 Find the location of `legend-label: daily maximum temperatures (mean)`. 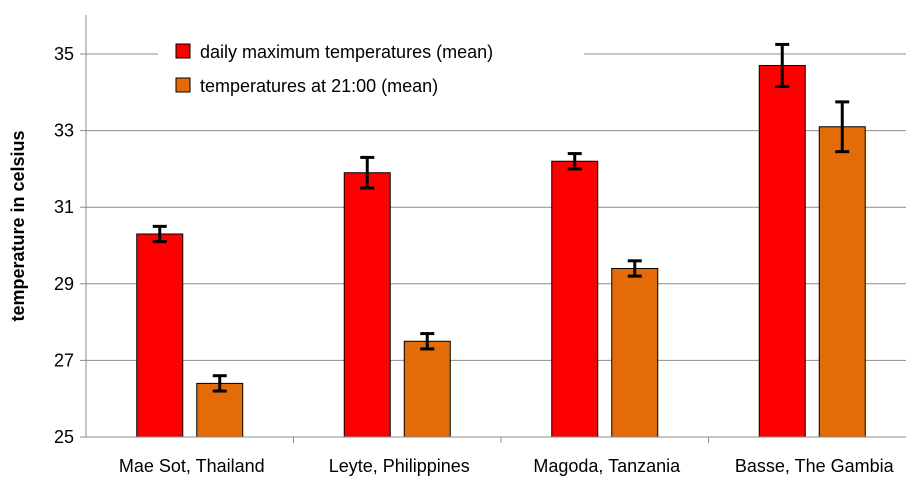

legend-label: daily maximum temperatures (mean) is located at coordinates (346, 52).